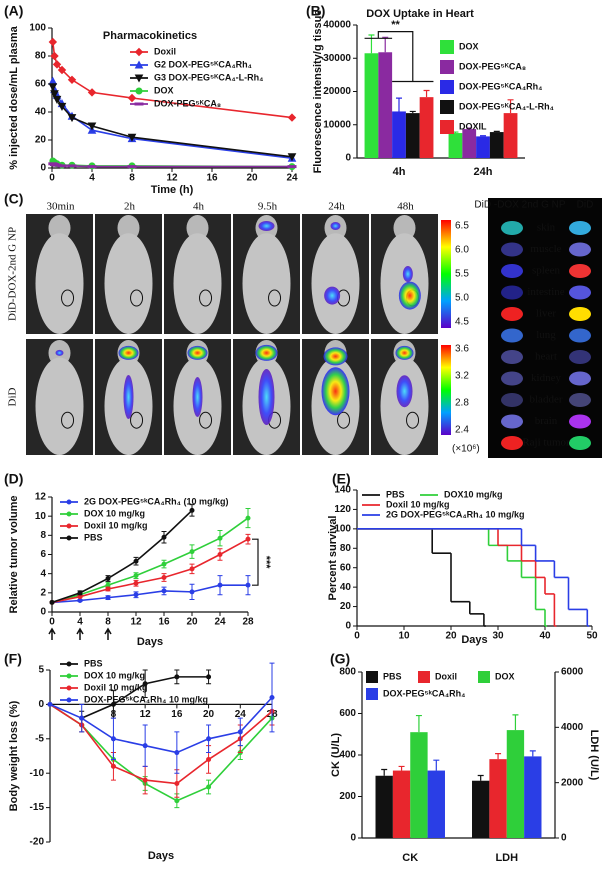  What do you see at coordinates (128, 228) in the screenshot?
I see `mouse-head` at bounding box center [128, 228].